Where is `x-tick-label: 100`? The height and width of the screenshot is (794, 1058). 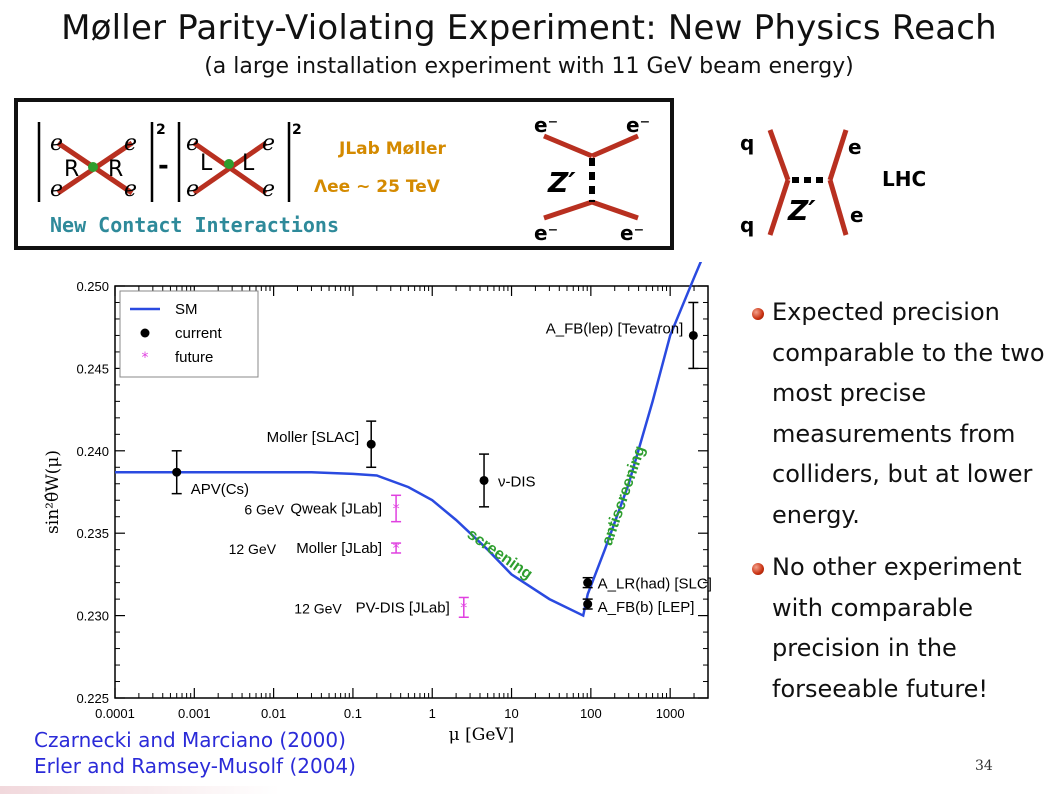 x-tick-label: 100 is located at coordinates (591, 713).